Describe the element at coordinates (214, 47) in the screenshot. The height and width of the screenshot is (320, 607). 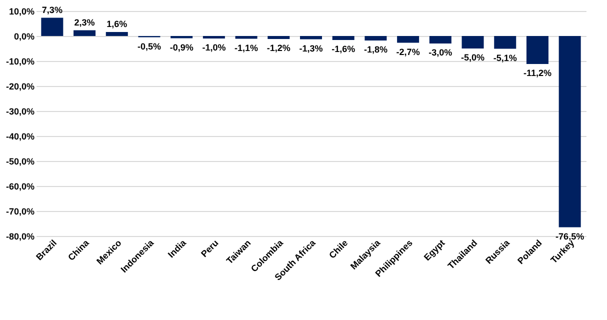
I see `data-label: -1,0%` at that location.